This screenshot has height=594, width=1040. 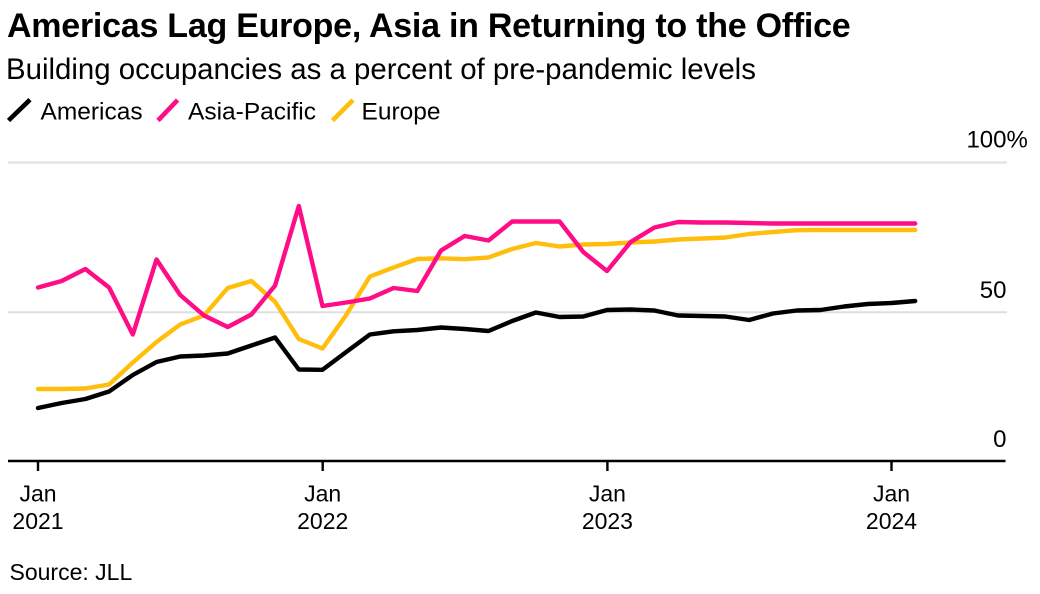 I want to click on svg-text: Source: JLL, so click(x=71, y=572).